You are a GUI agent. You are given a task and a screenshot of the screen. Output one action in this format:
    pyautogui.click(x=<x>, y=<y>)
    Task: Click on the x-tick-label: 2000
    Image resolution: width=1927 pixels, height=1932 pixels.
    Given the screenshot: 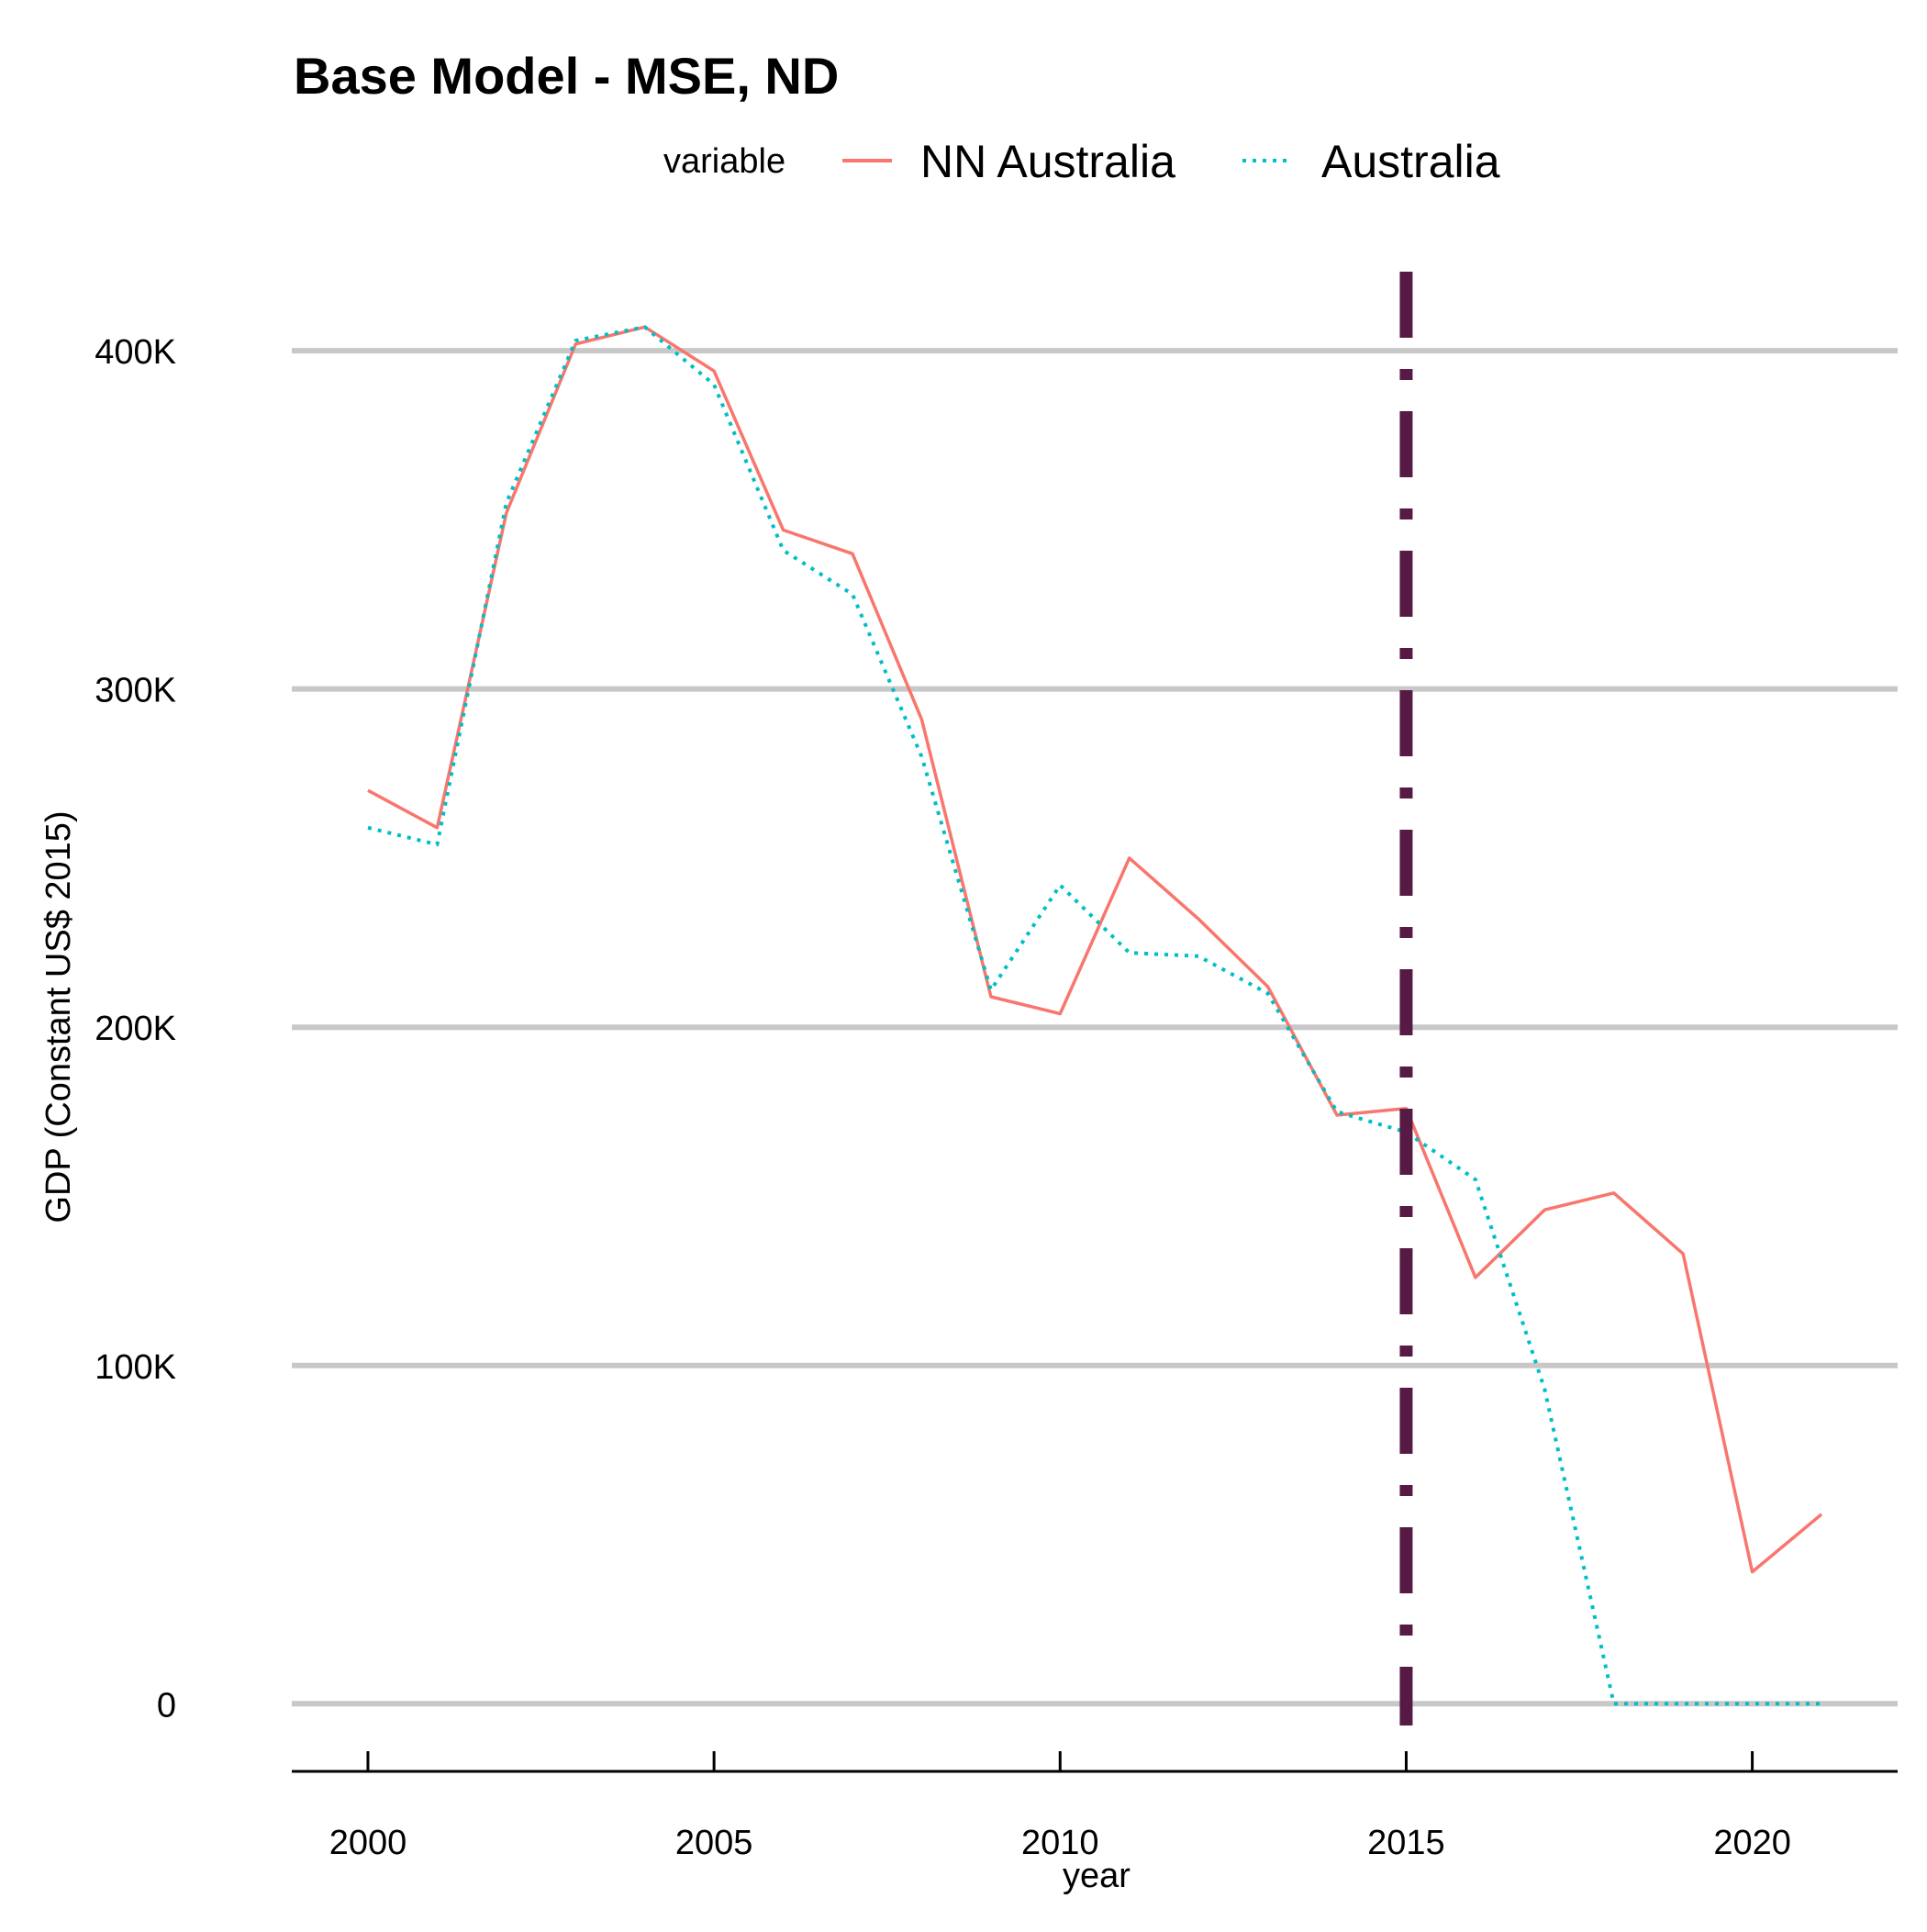 What is the action you would take?
    pyautogui.click(x=368, y=1843)
    